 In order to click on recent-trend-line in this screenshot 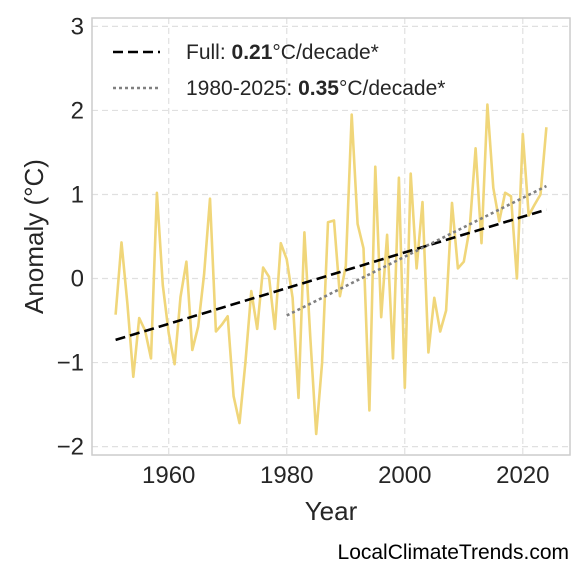, I will do `click(416, 250)`.